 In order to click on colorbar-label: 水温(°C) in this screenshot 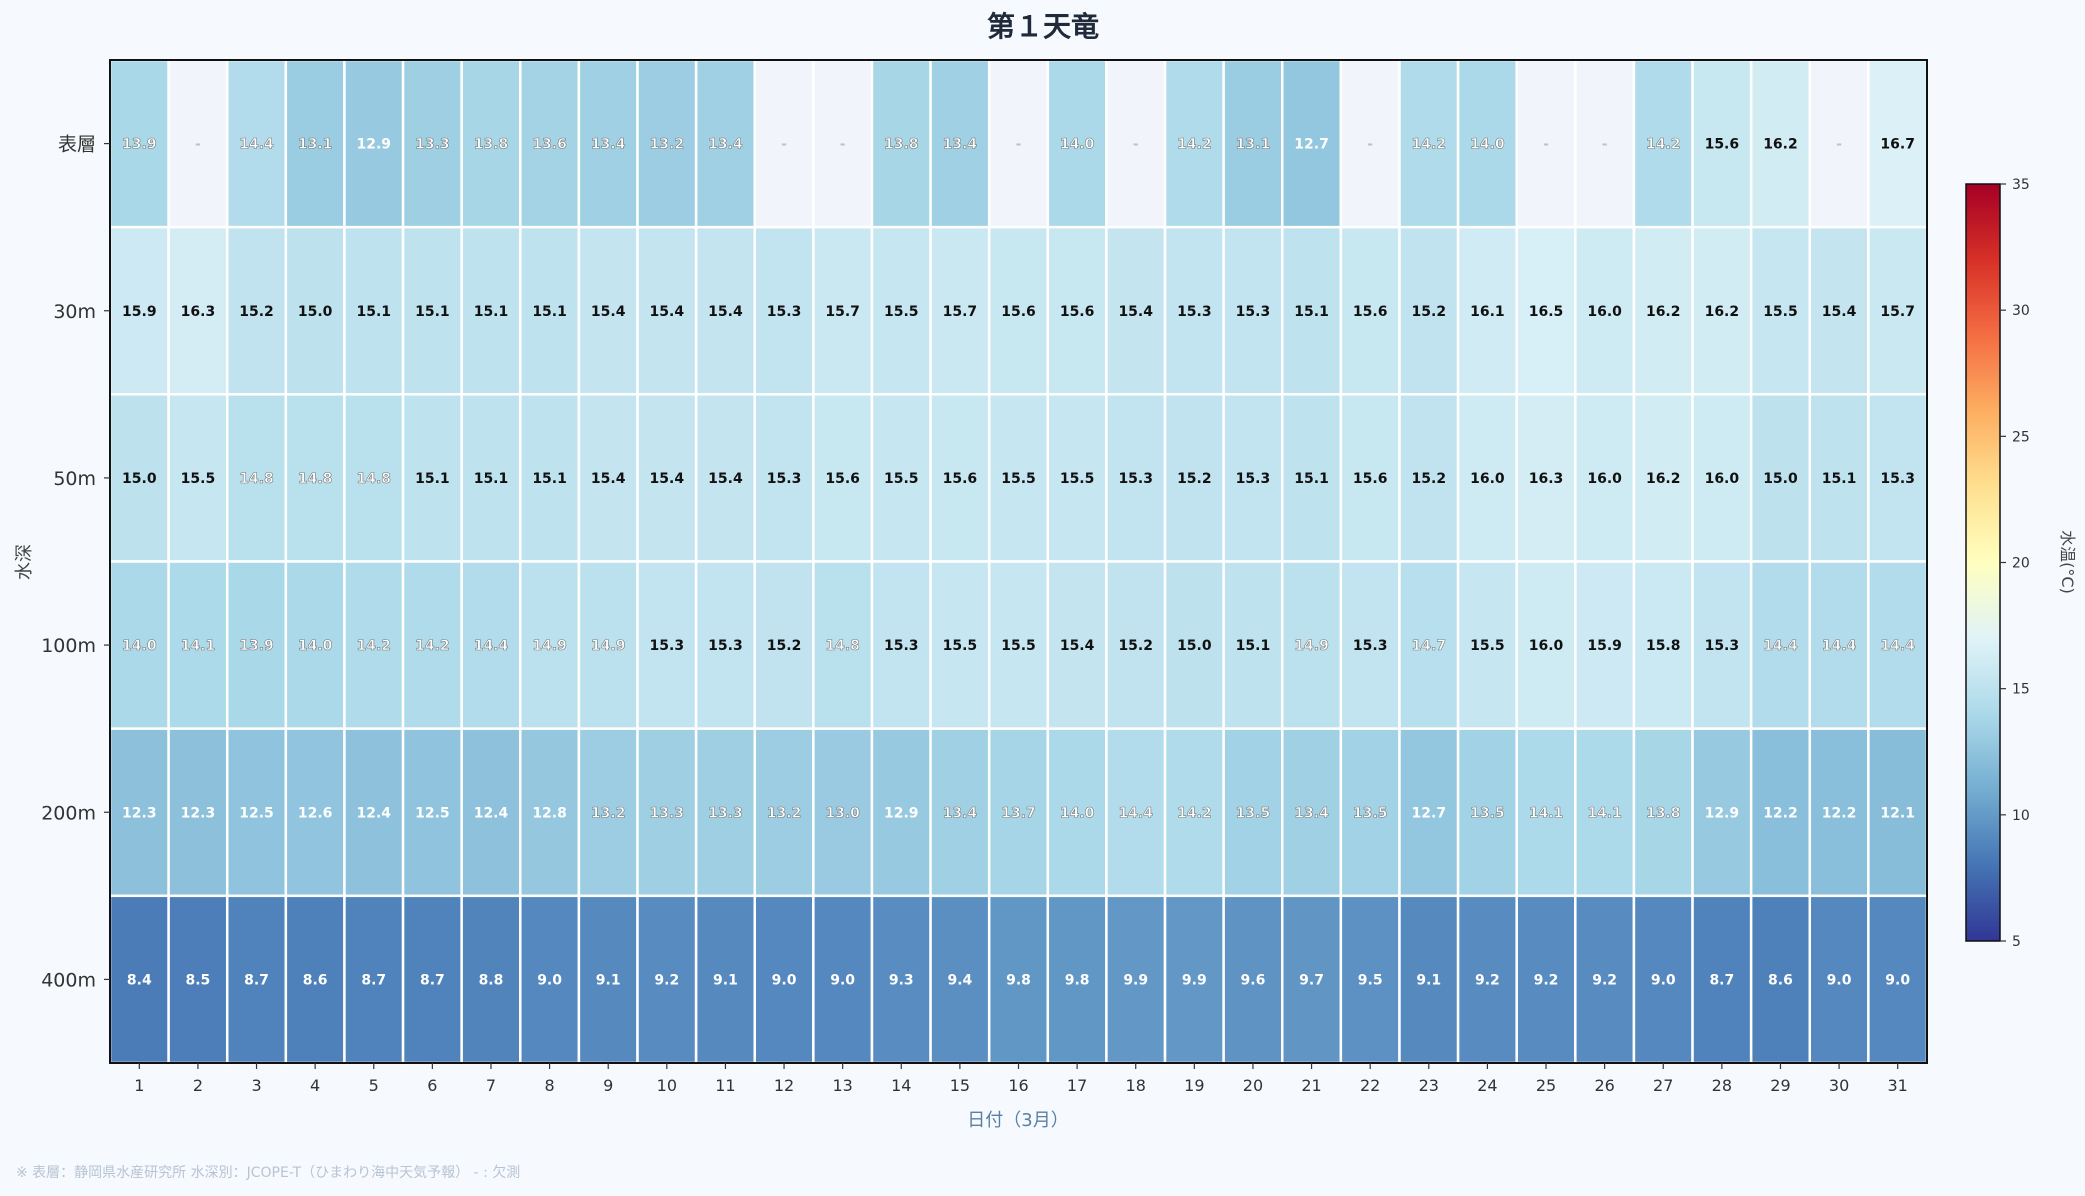, I will do `click(2067, 562)`.